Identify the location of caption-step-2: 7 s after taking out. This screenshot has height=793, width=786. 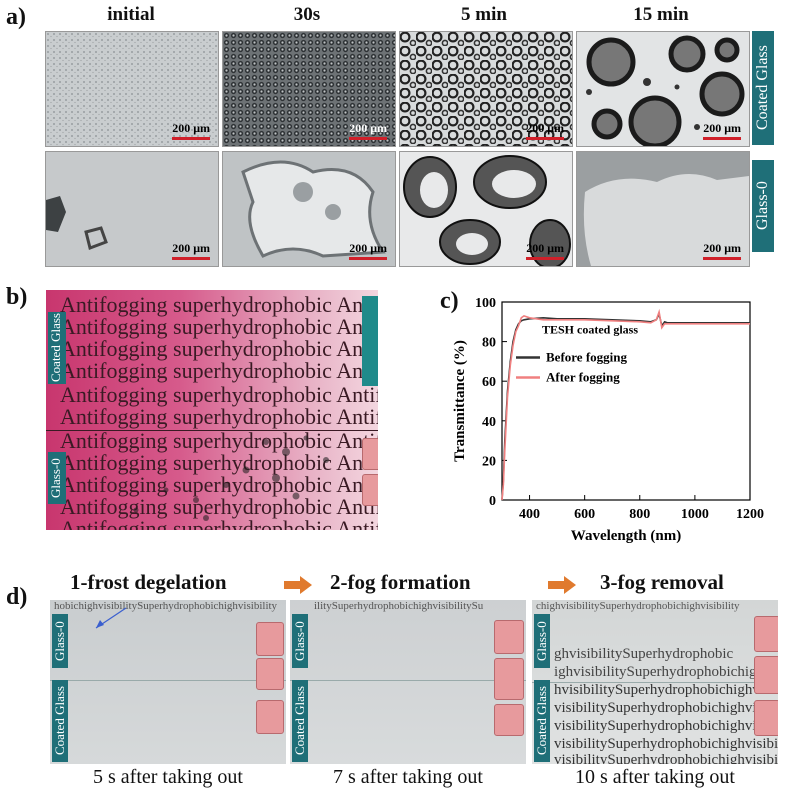
(408, 777).